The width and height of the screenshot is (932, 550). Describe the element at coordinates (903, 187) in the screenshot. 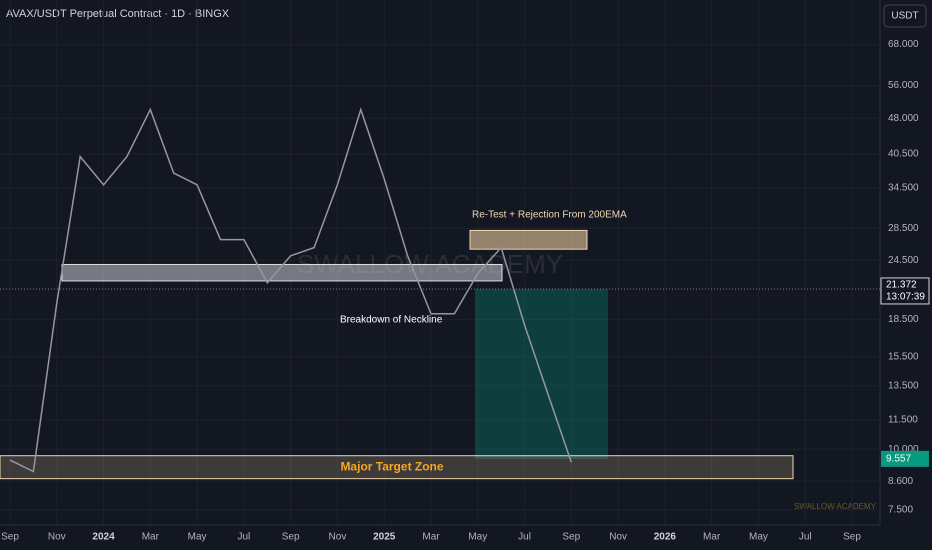

I see `y-tick-label: 34.500` at that location.